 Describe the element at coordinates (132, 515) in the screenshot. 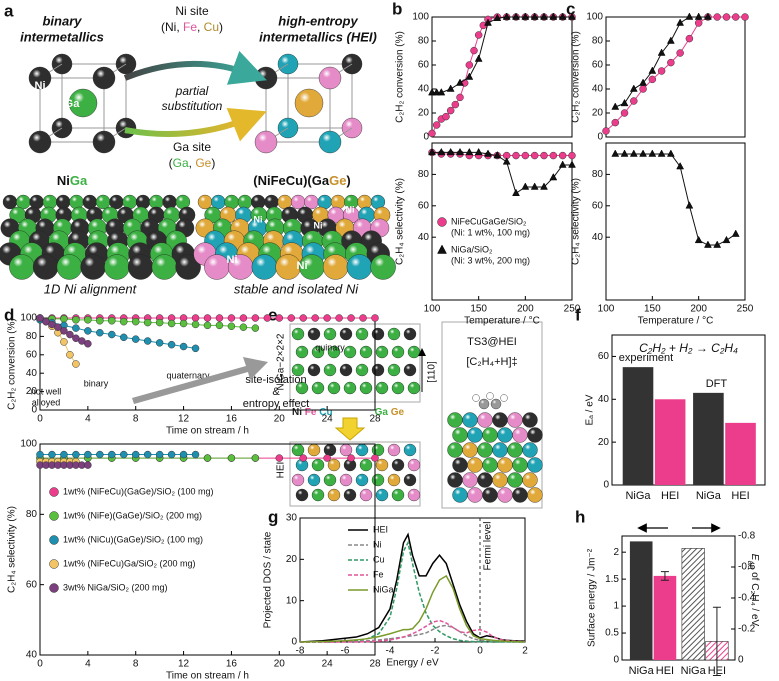

I see `legend-label: 1wt% (NiFe)(GaGe)/SiO₂ (200 mg)` at that location.